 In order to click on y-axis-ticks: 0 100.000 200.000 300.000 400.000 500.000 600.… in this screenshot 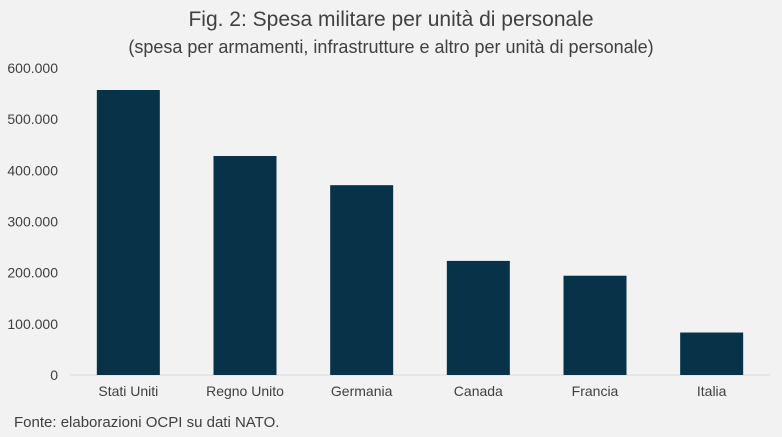, I will do `click(32, 221)`.